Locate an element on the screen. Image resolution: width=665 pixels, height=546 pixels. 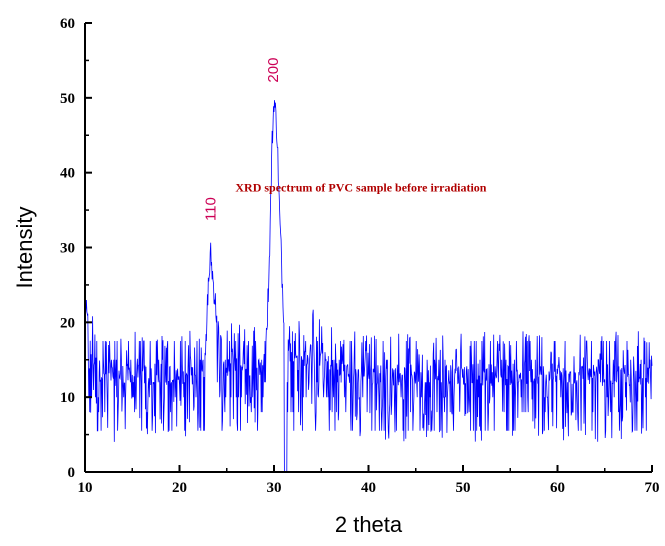
x-tick-label: 40 is located at coordinates (368, 488).